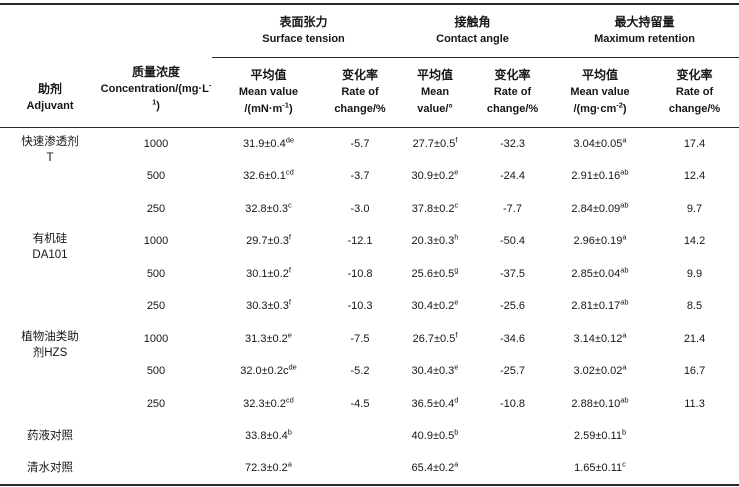  What do you see at coordinates (512, 371) in the screenshot?
I see `ca-rate-cell: -25.7` at bounding box center [512, 371].